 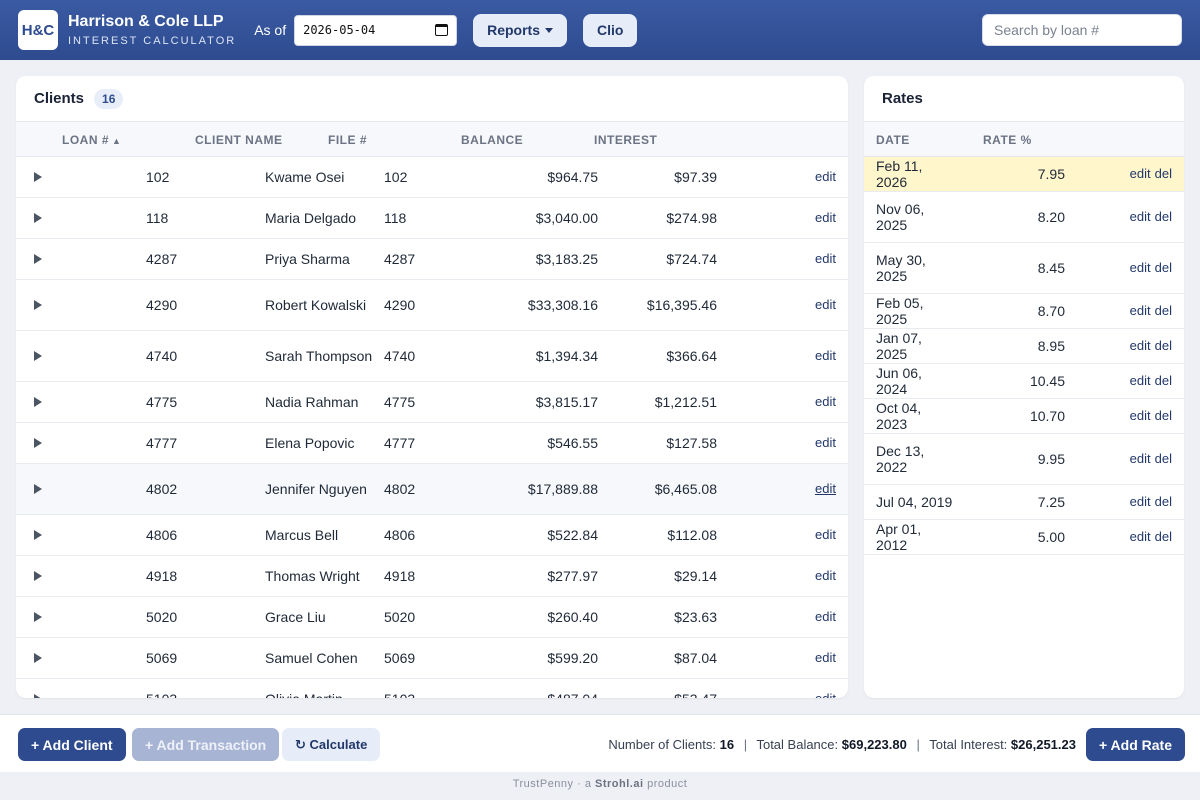 What do you see at coordinates (914, 502) in the screenshot?
I see `rate-date: Jul 04, 2019` at bounding box center [914, 502].